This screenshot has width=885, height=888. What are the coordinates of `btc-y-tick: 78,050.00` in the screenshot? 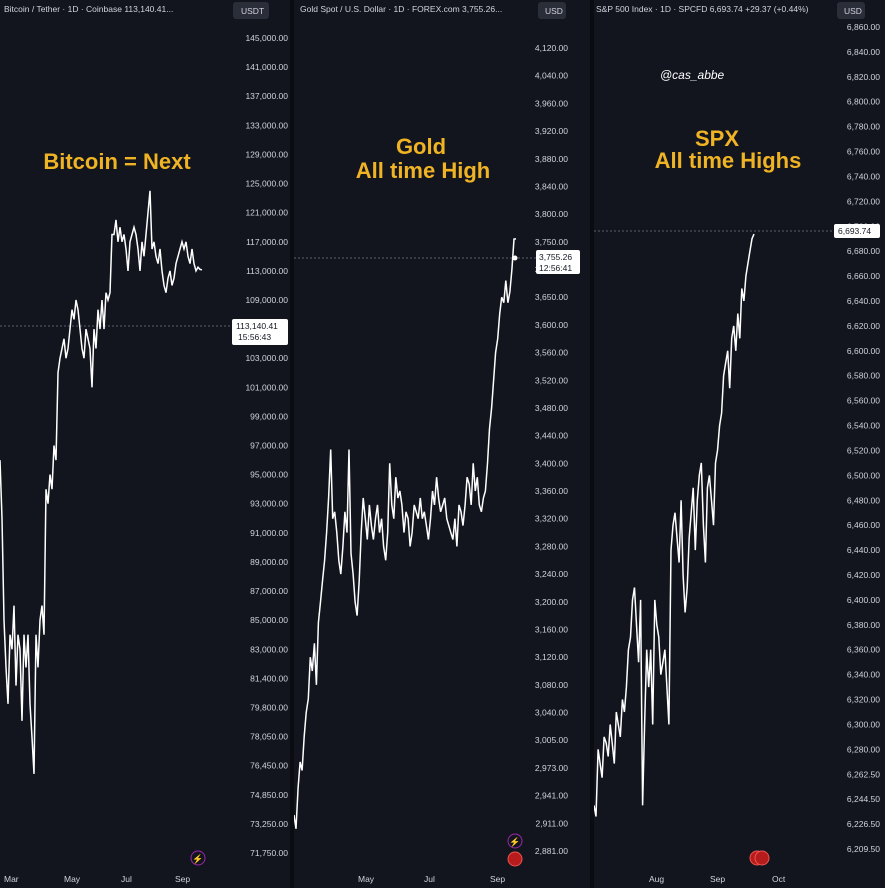 It's located at (269, 737).